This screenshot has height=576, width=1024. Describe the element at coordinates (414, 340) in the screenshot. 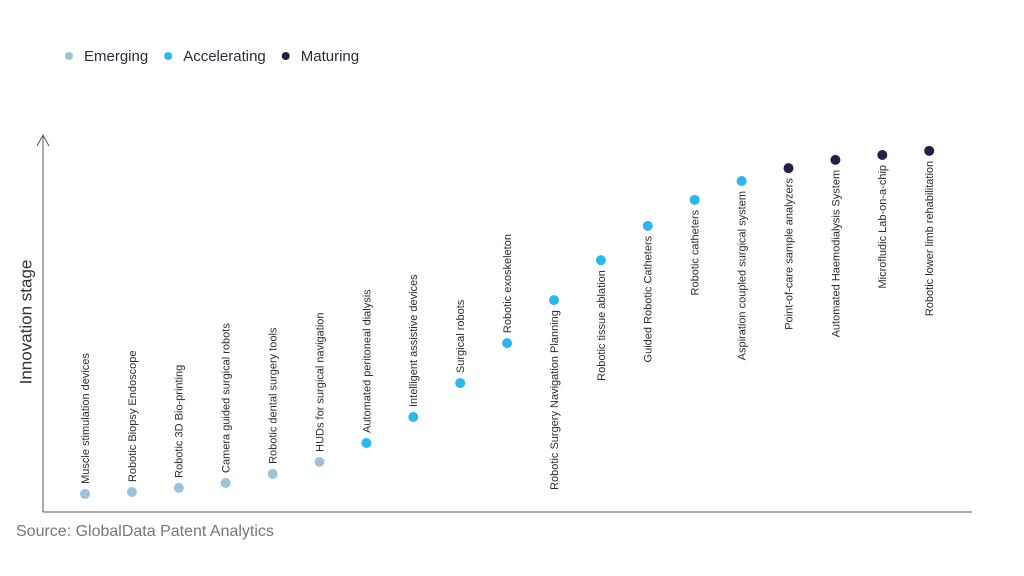

I see `category-label: Intelligent assistive devices` at that location.